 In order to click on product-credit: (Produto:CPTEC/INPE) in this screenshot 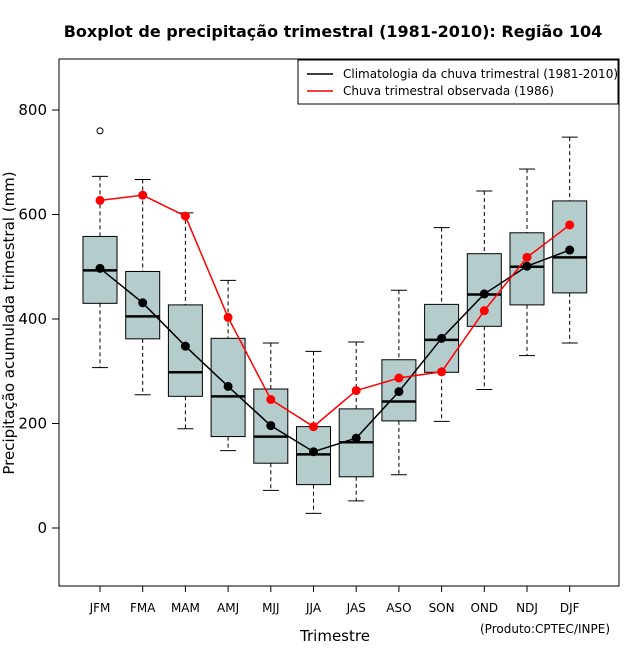, I will do `click(545, 629)`.